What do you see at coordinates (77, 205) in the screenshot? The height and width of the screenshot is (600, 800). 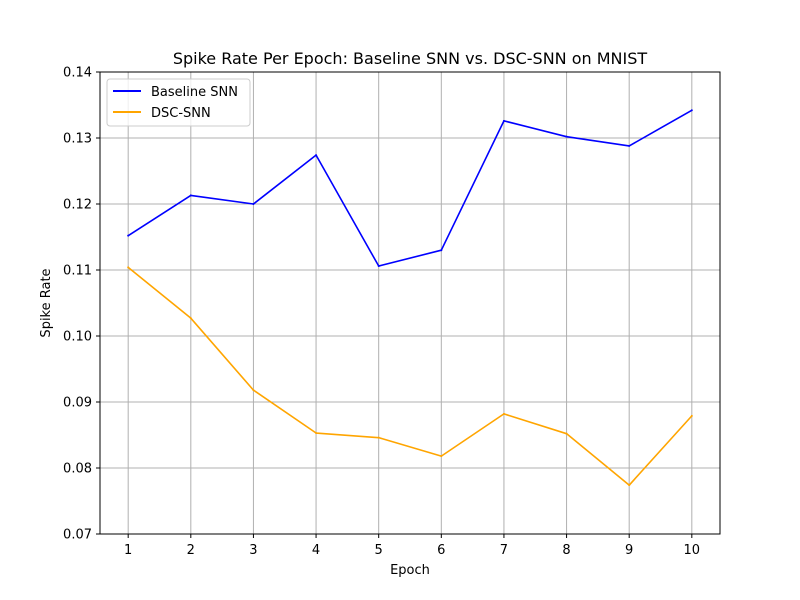 I see `y-tick-label: 0.12` at bounding box center [77, 205].